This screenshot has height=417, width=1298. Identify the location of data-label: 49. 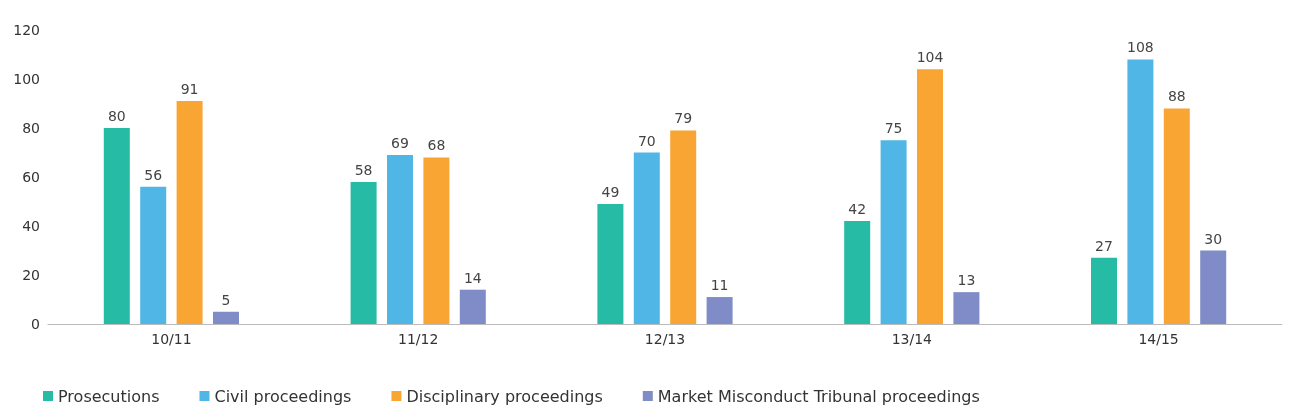
(610, 191).